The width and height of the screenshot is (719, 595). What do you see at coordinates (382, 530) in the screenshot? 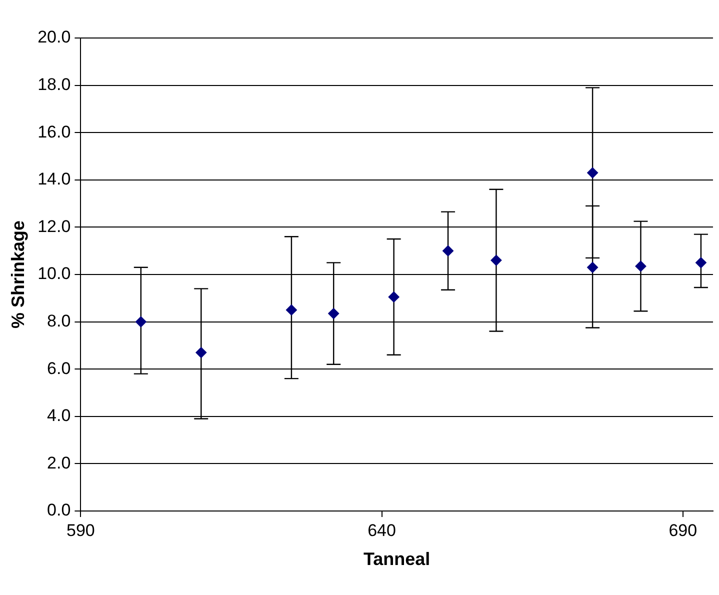
I see `x-tick-label: 640` at bounding box center [382, 530].